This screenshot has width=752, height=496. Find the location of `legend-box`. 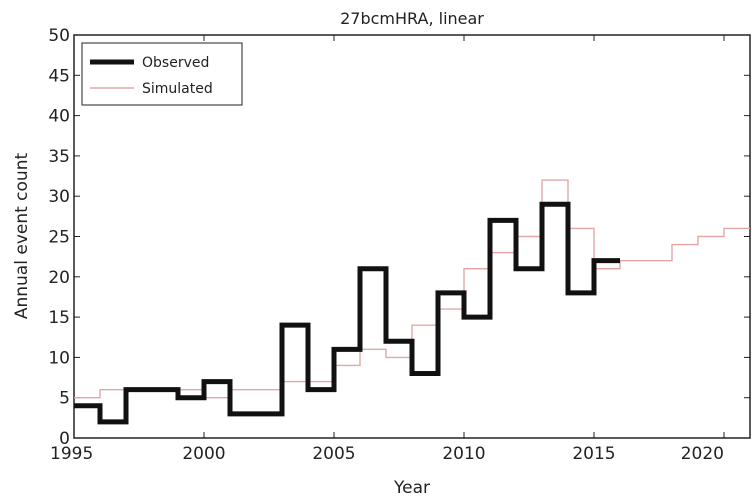

legend-box is located at coordinates (162, 74).